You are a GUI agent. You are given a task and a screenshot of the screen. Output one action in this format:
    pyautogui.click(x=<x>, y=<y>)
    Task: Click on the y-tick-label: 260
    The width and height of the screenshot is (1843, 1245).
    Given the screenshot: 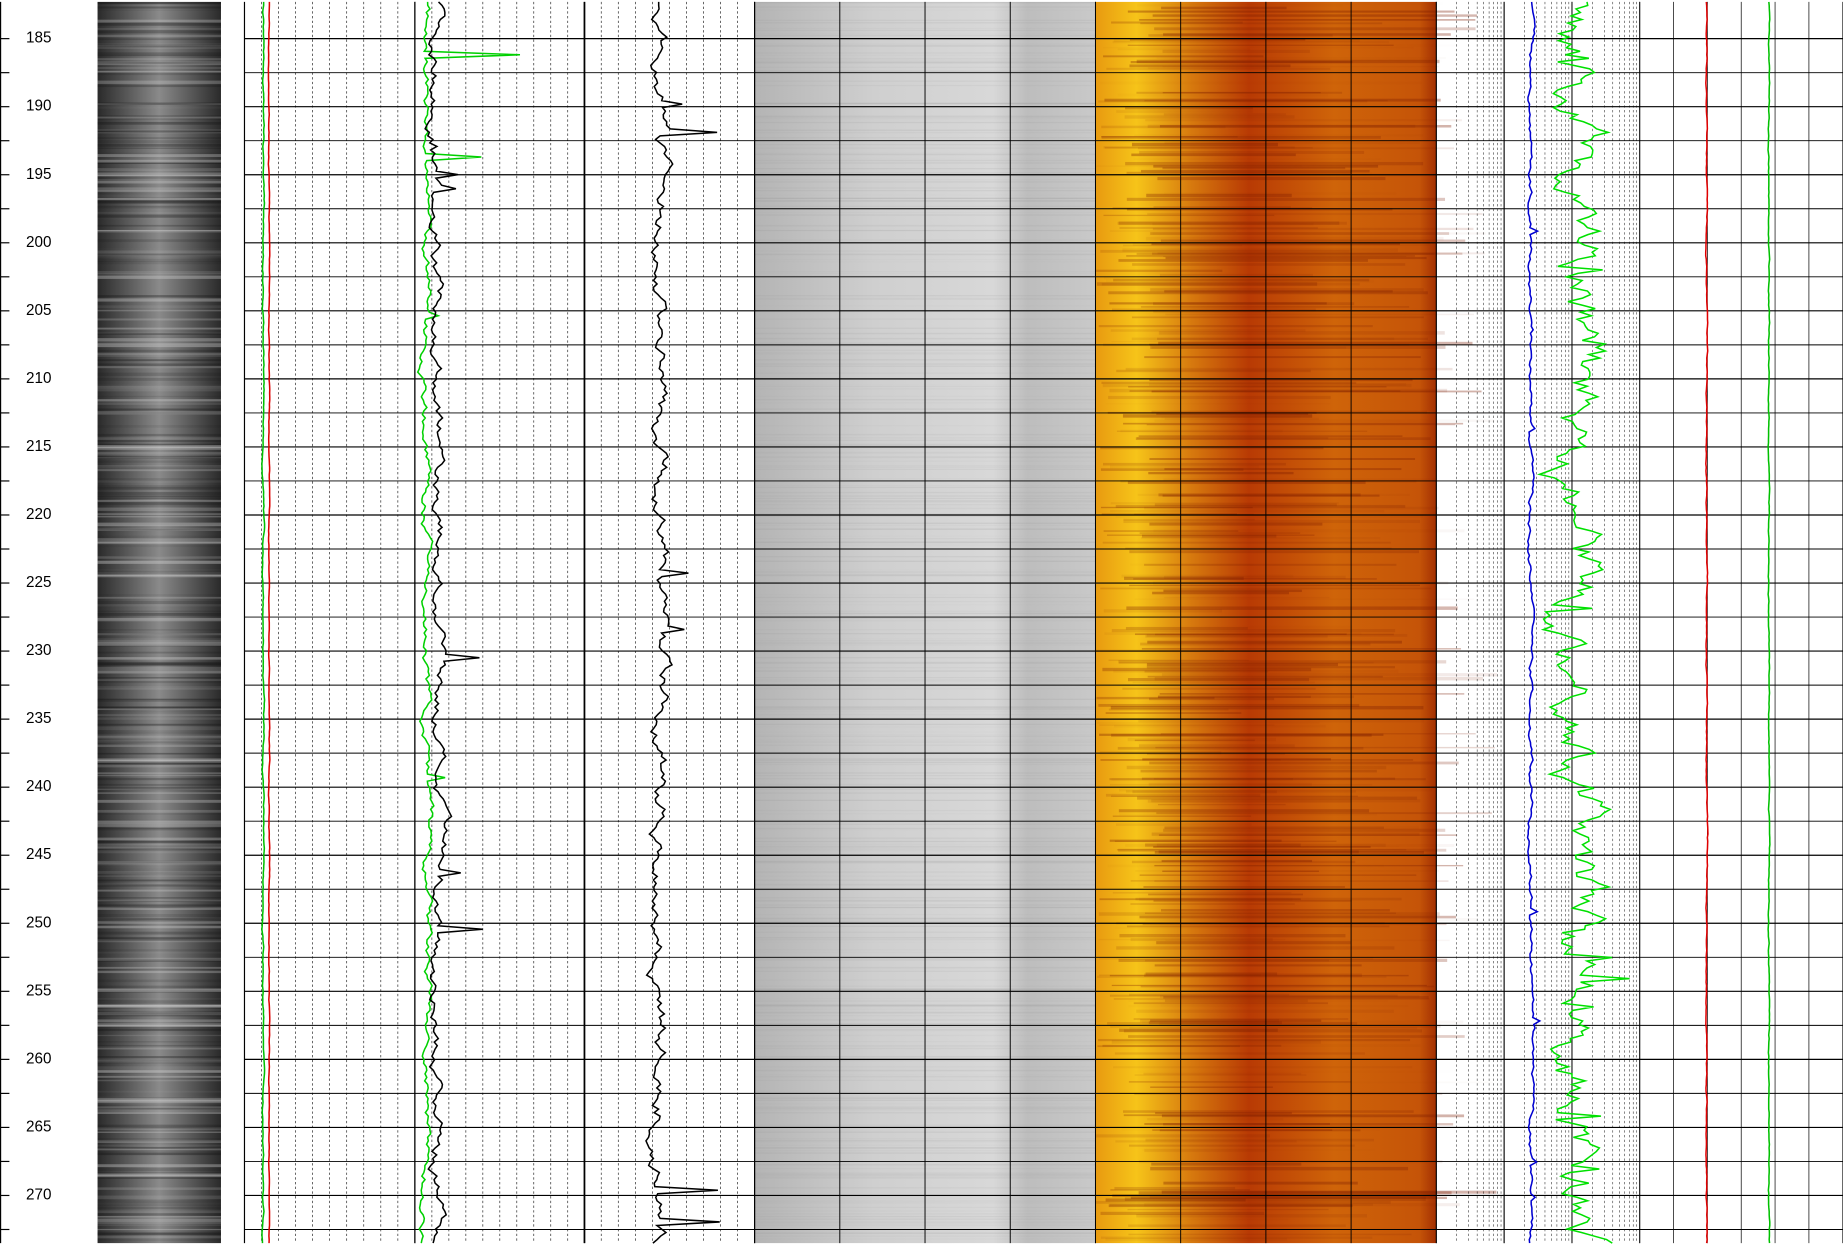 What is the action you would take?
    pyautogui.click(x=38, y=1058)
    